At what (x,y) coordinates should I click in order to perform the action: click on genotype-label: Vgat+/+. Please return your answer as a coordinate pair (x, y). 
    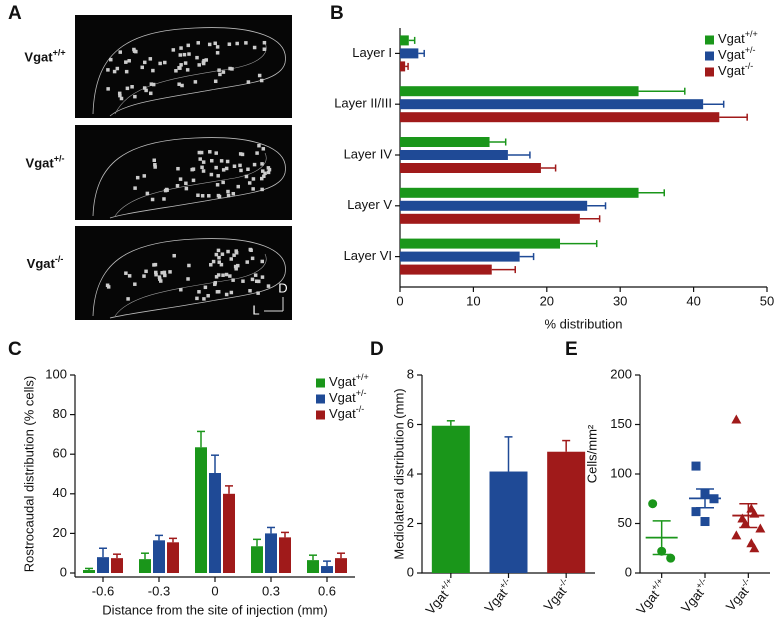
    Looking at the image, I should click on (44, 56).